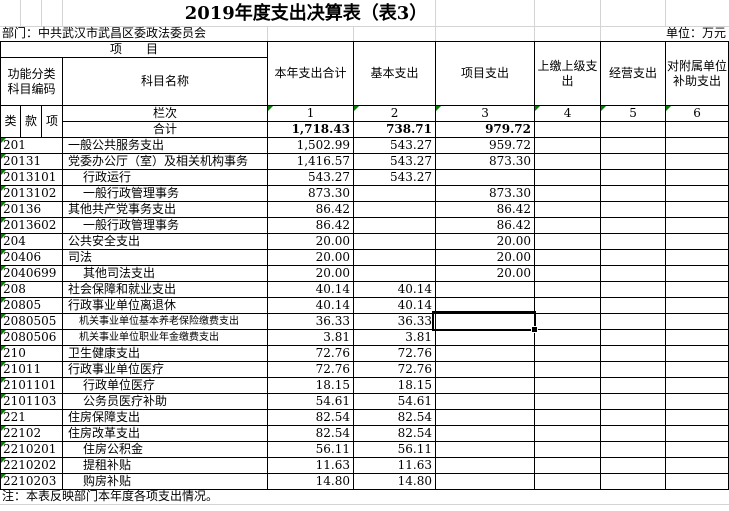  I want to click on col-header-upper: 上缴上级支出, so click(568, 73).